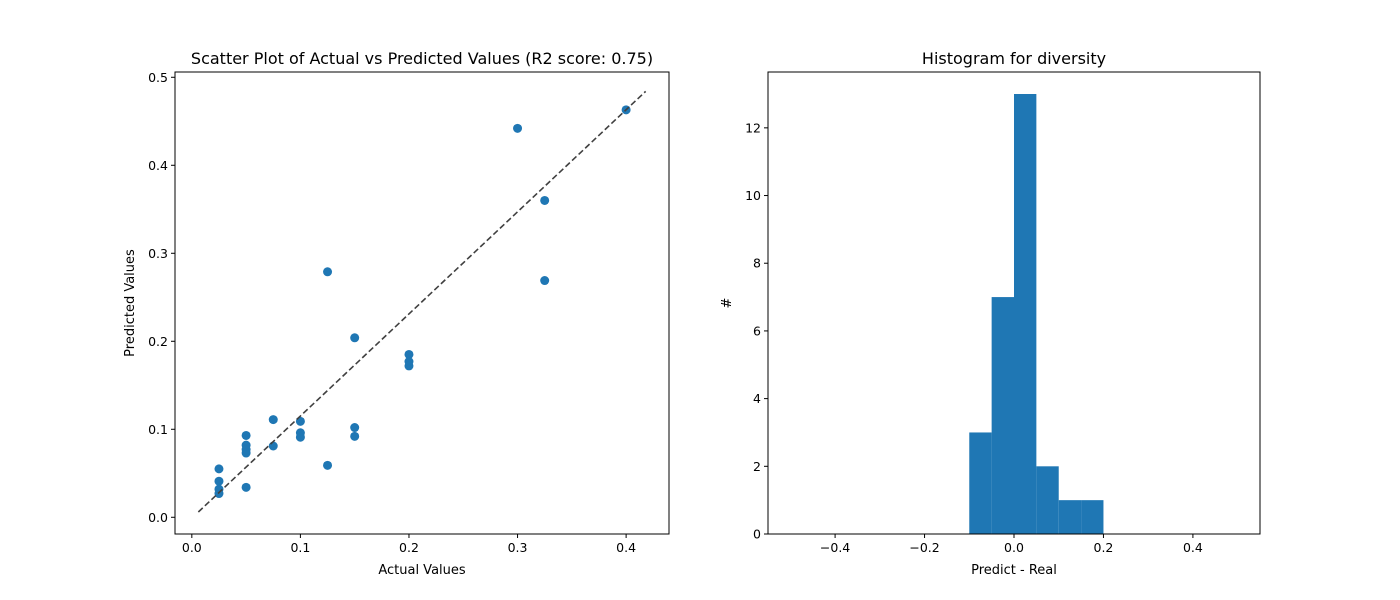  I want to click on histogram-x-tick-label: −0.4, so click(835, 547).